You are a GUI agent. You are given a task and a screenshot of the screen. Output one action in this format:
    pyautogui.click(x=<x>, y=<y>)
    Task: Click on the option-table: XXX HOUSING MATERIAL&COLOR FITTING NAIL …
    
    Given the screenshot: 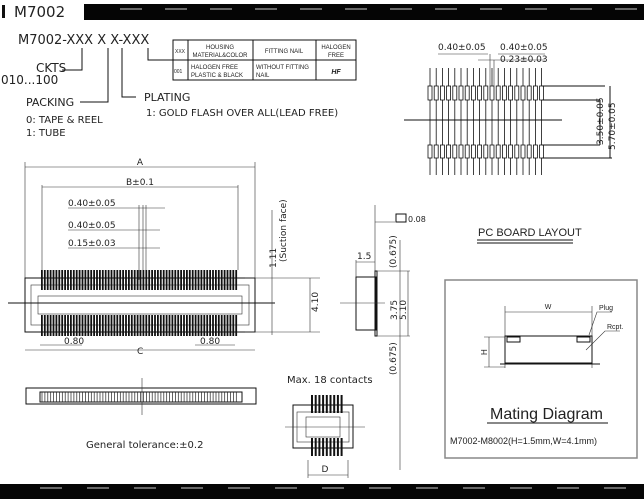 What is the action you would take?
    pyautogui.click(x=264, y=60)
    